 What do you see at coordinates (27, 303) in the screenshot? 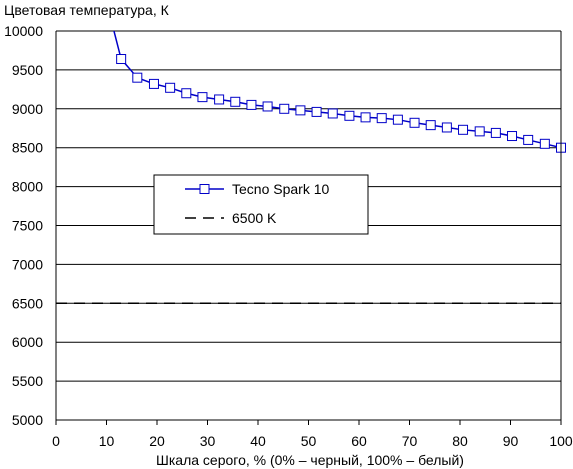
I see `y-tick-label: 6500` at bounding box center [27, 303].